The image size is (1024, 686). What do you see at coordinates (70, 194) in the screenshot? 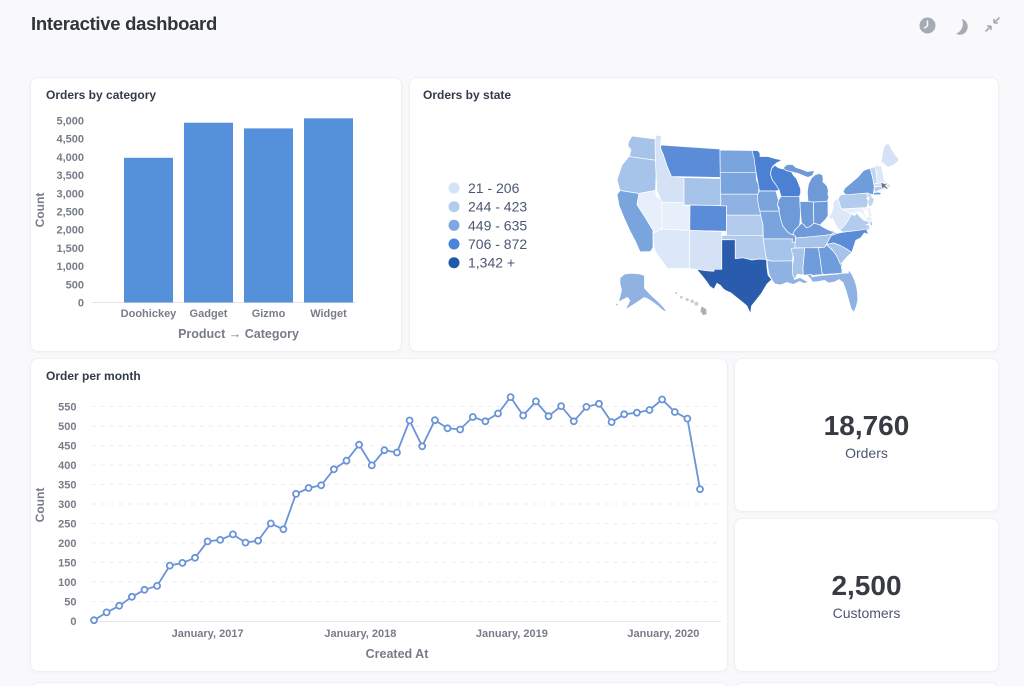
I see `svg-text: 3,000` at bounding box center [70, 194].